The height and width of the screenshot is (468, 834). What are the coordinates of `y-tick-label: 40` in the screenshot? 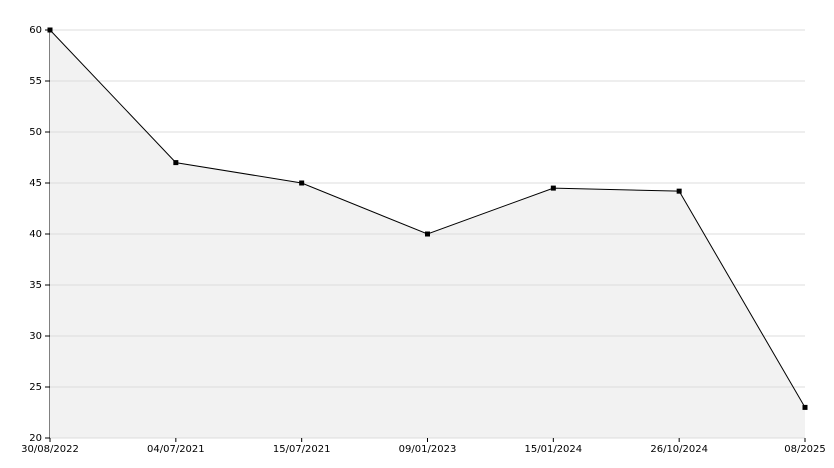 It's located at (35, 234).